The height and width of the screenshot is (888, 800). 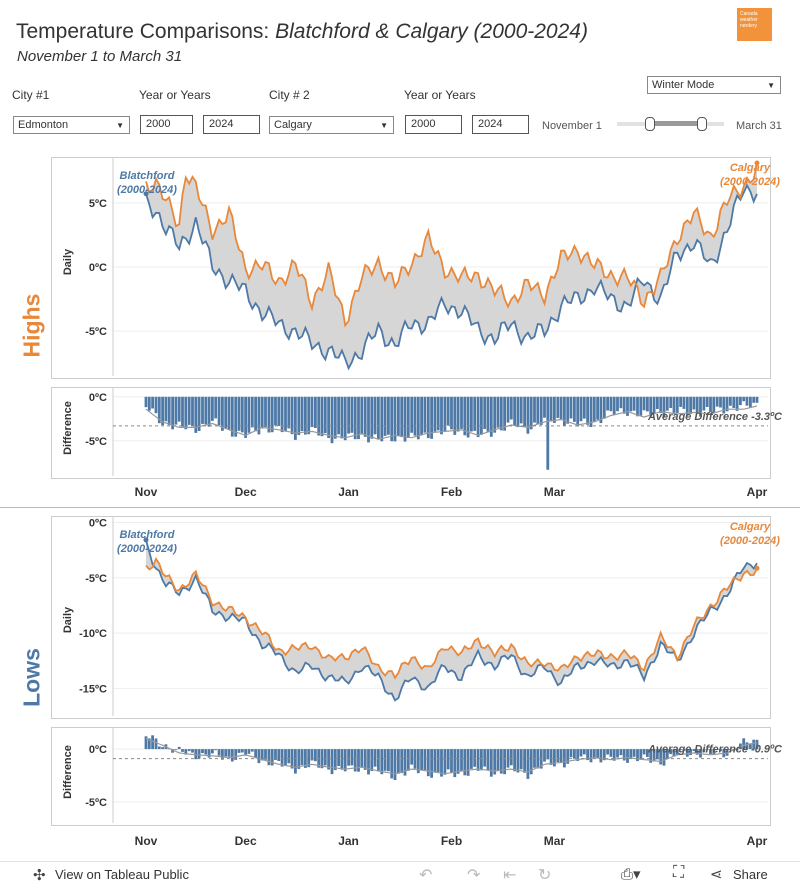 What do you see at coordinates (702, 124) in the screenshot?
I see `date-slider-end-handle` at bounding box center [702, 124].